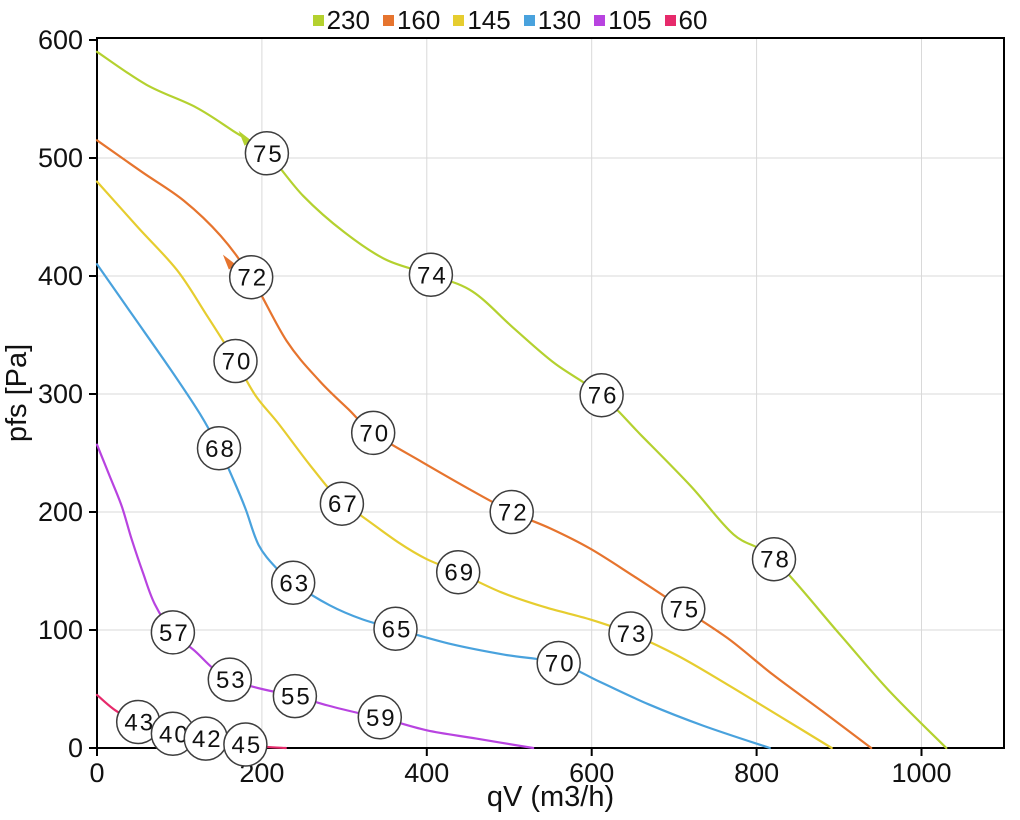 Image resolution: width=1020 pixels, height=820 pixels. Describe the element at coordinates (60, 512) in the screenshot. I see `y-tick-label: 200` at that location.